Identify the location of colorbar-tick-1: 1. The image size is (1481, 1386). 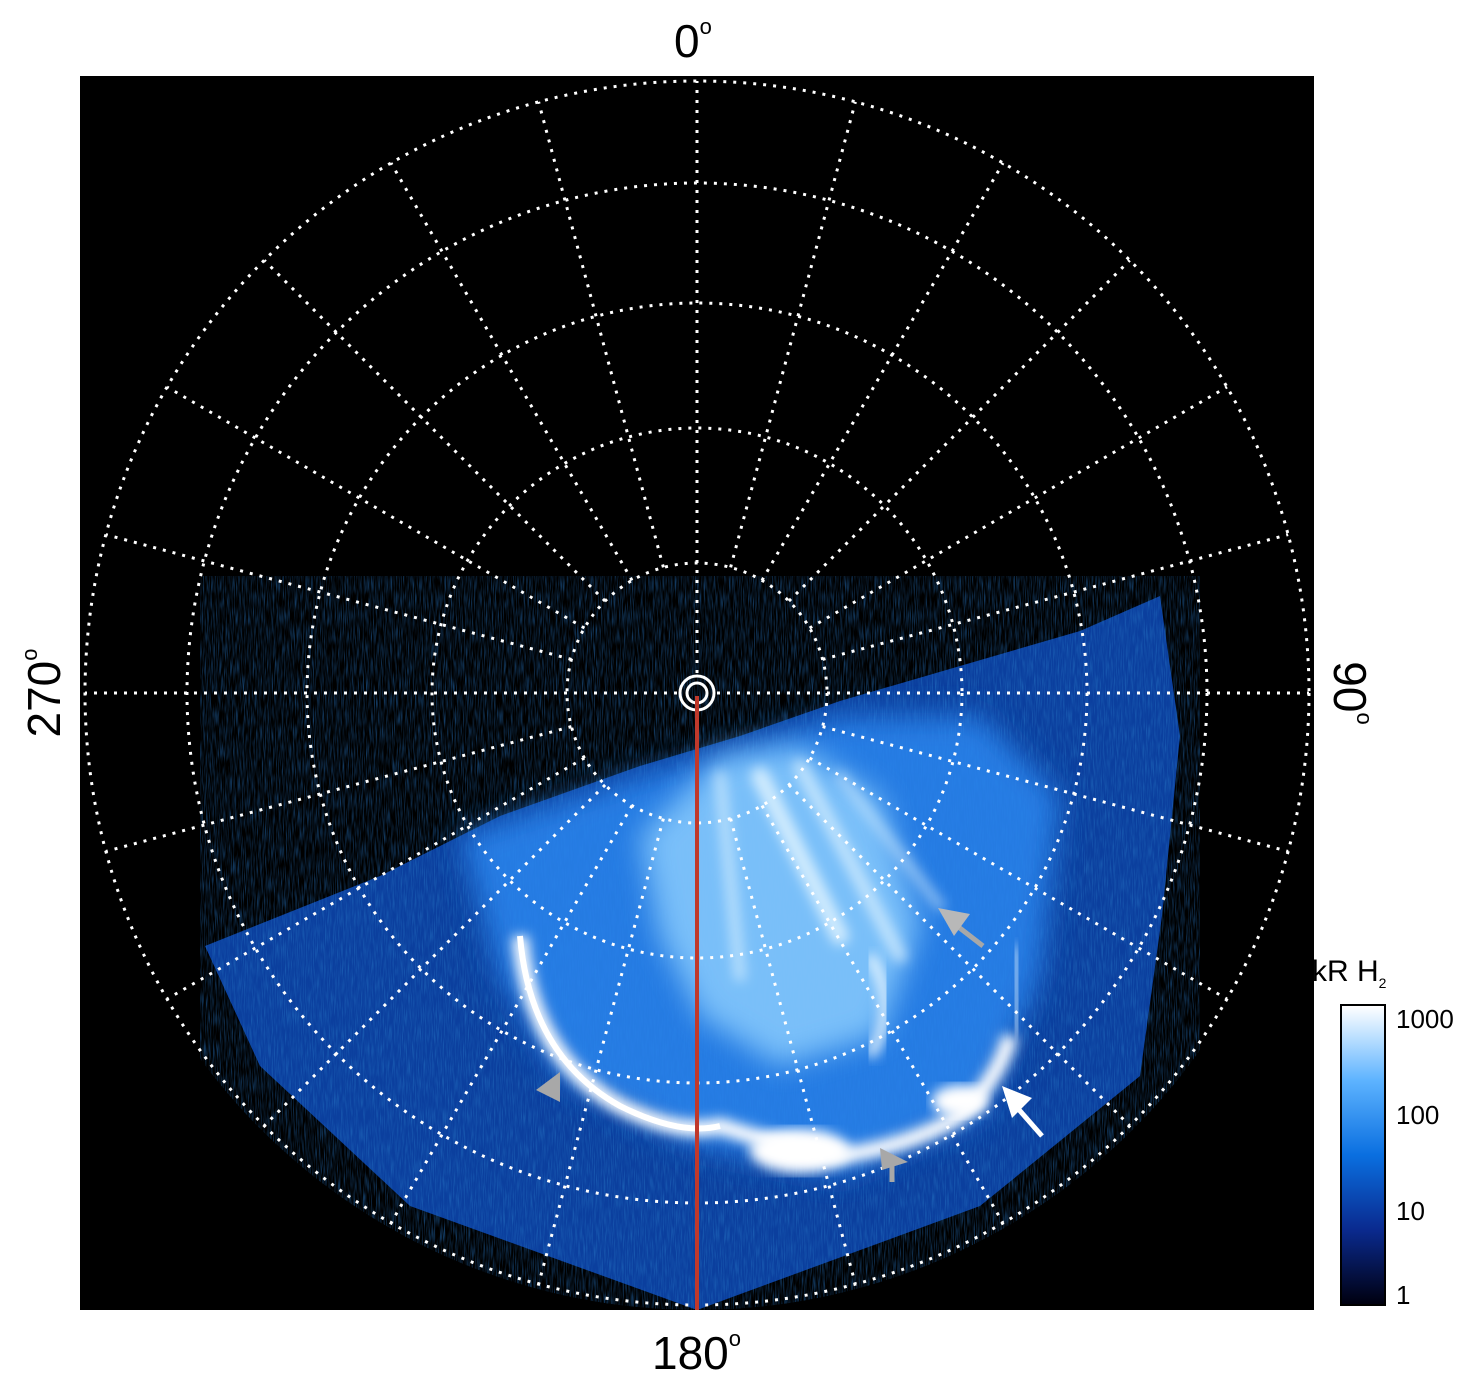
(1403, 1295).